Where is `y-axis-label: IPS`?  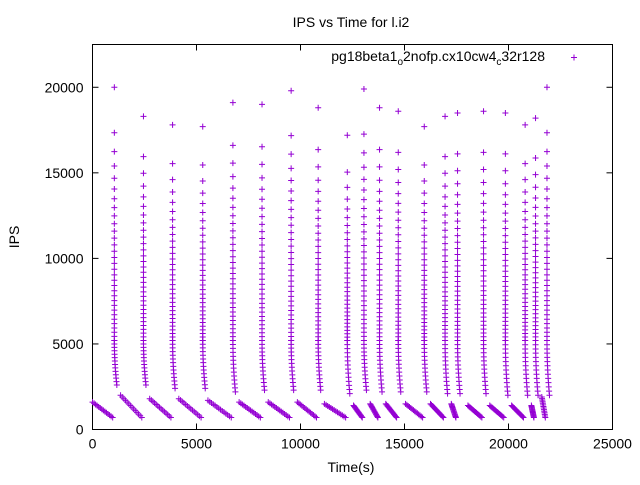 y-axis-label: IPS is located at coordinates (14, 237).